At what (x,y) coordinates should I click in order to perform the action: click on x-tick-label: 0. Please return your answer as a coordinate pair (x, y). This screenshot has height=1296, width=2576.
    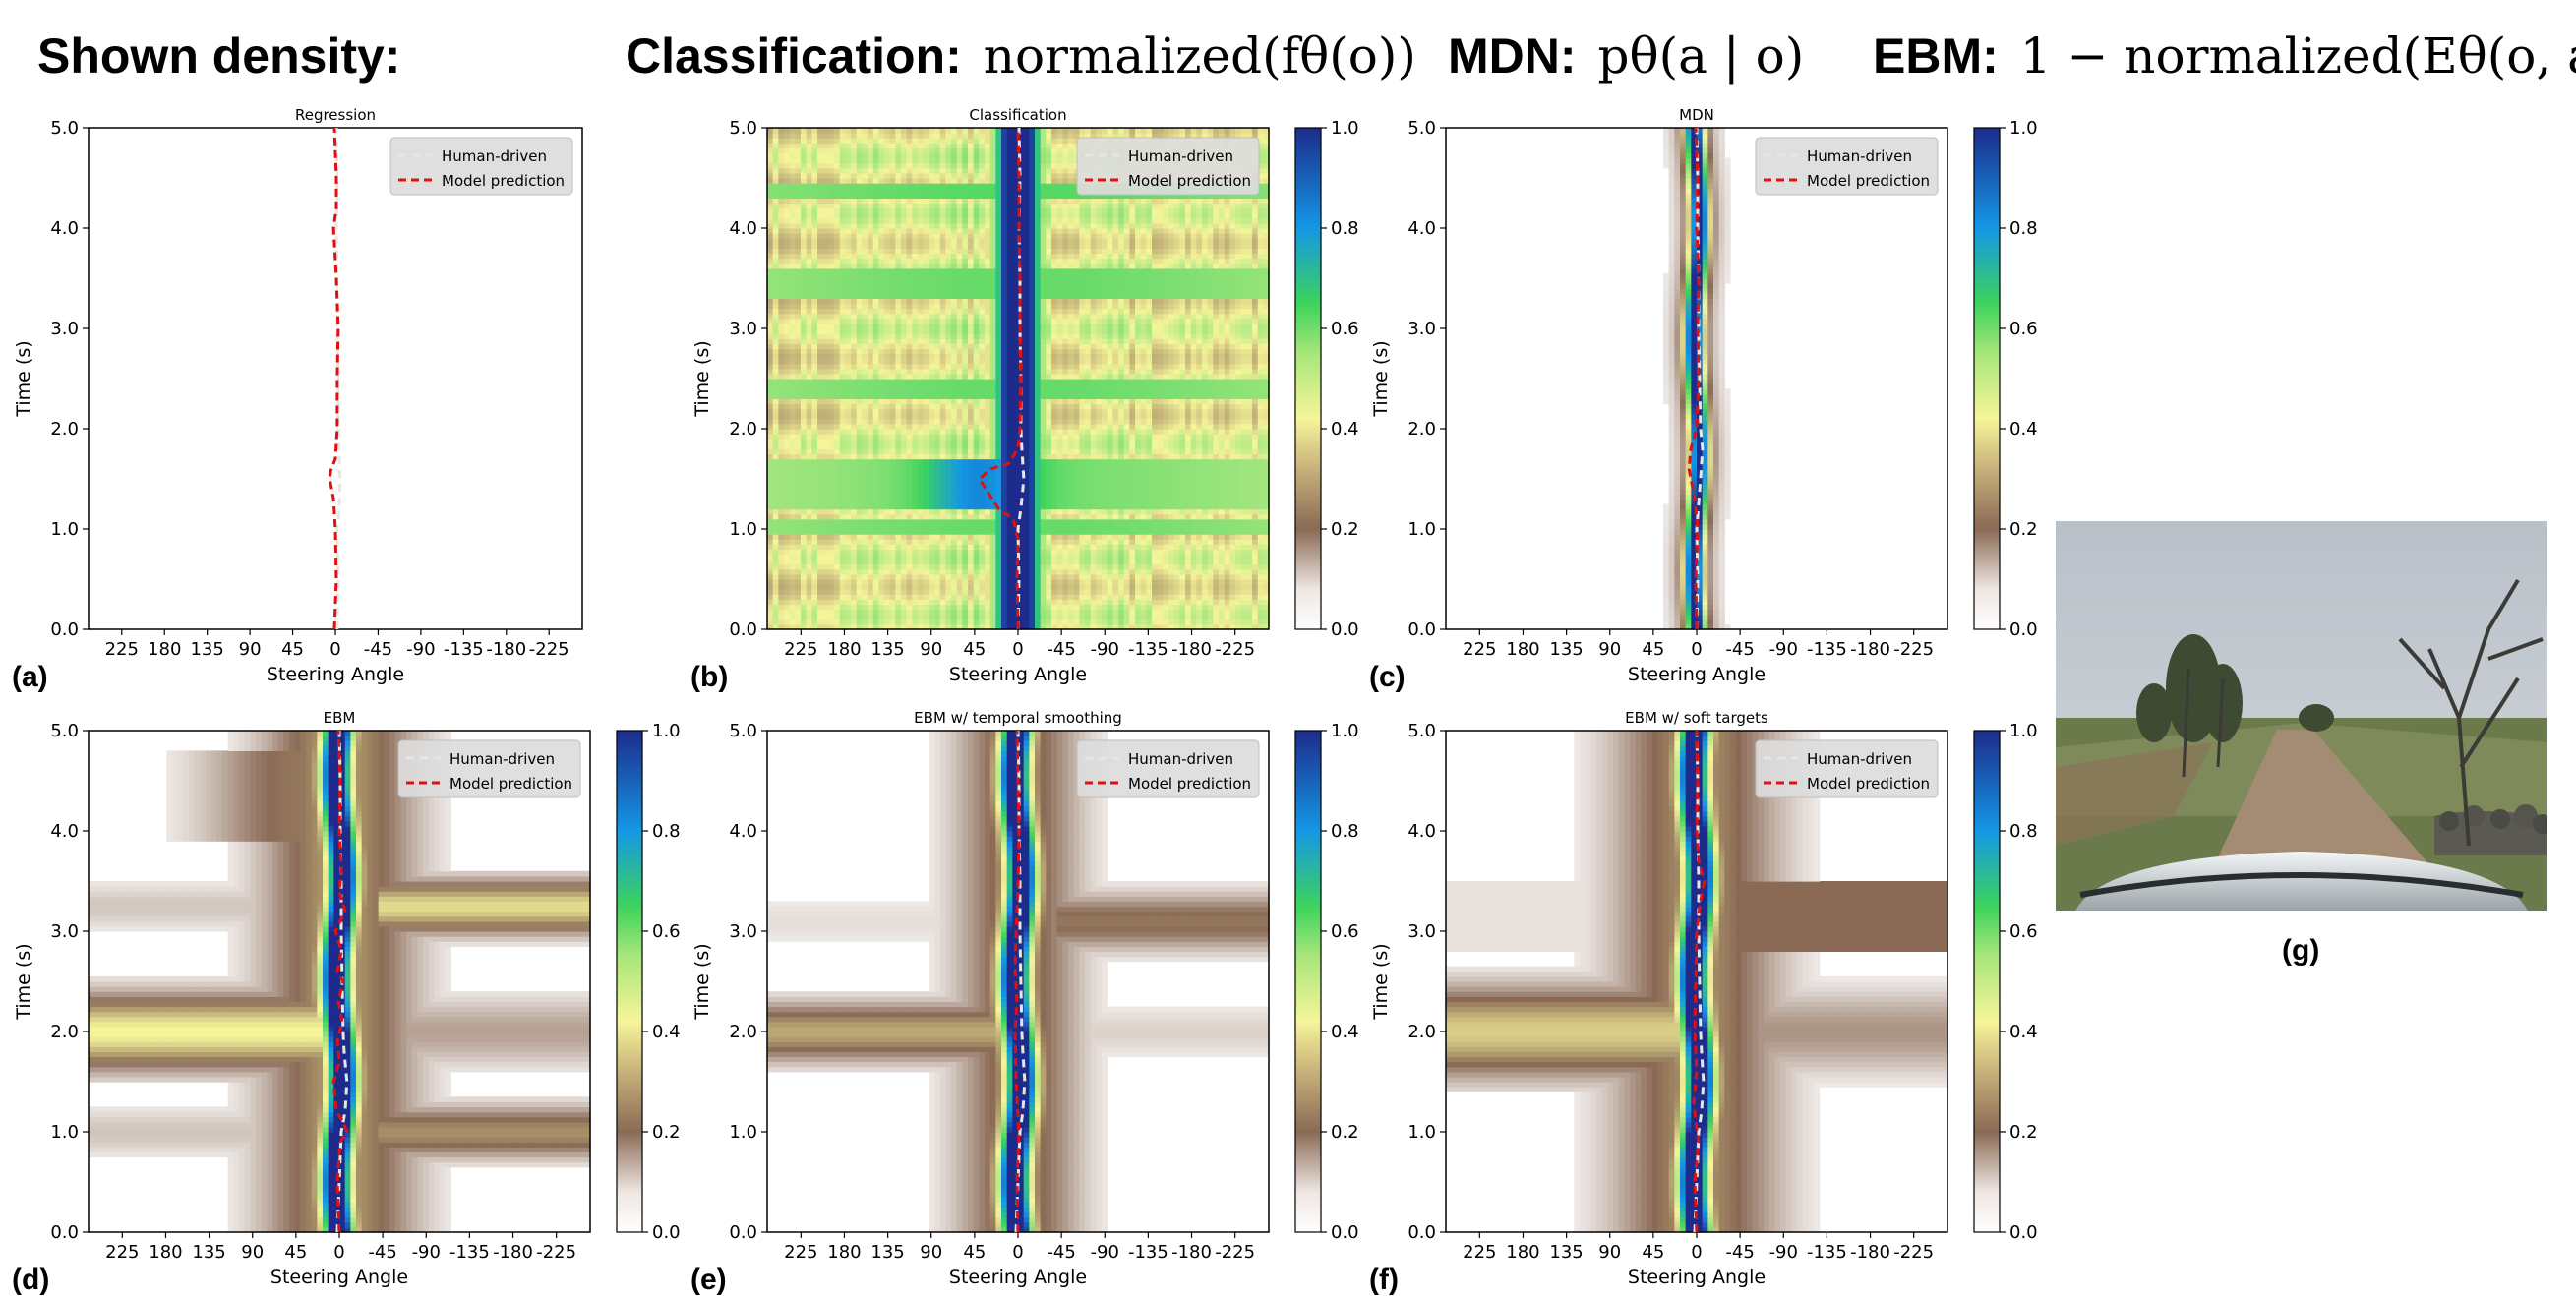
    Looking at the image, I should click on (1697, 1252).